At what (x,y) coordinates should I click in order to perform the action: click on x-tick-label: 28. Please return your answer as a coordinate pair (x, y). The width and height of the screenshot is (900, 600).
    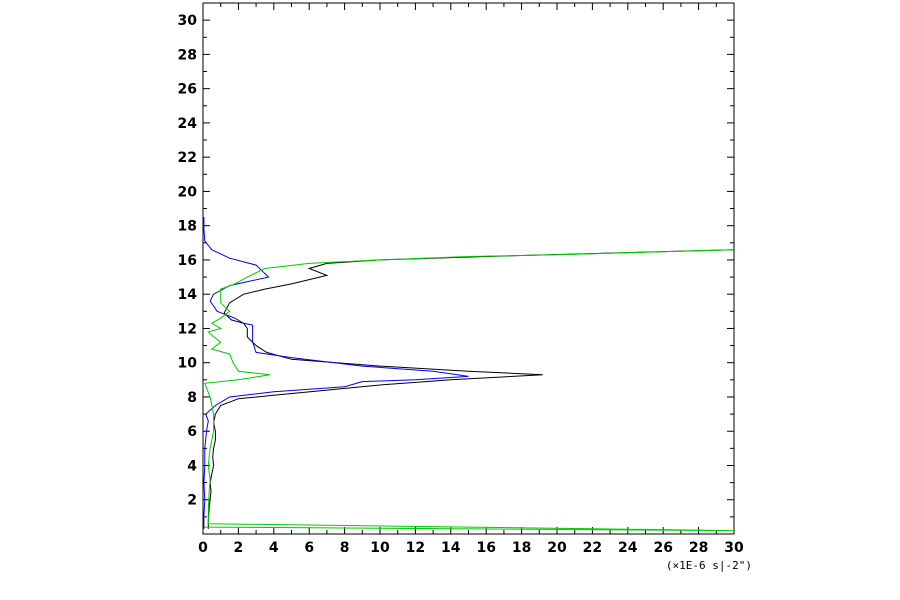
    Looking at the image, I should click on (698, 548).